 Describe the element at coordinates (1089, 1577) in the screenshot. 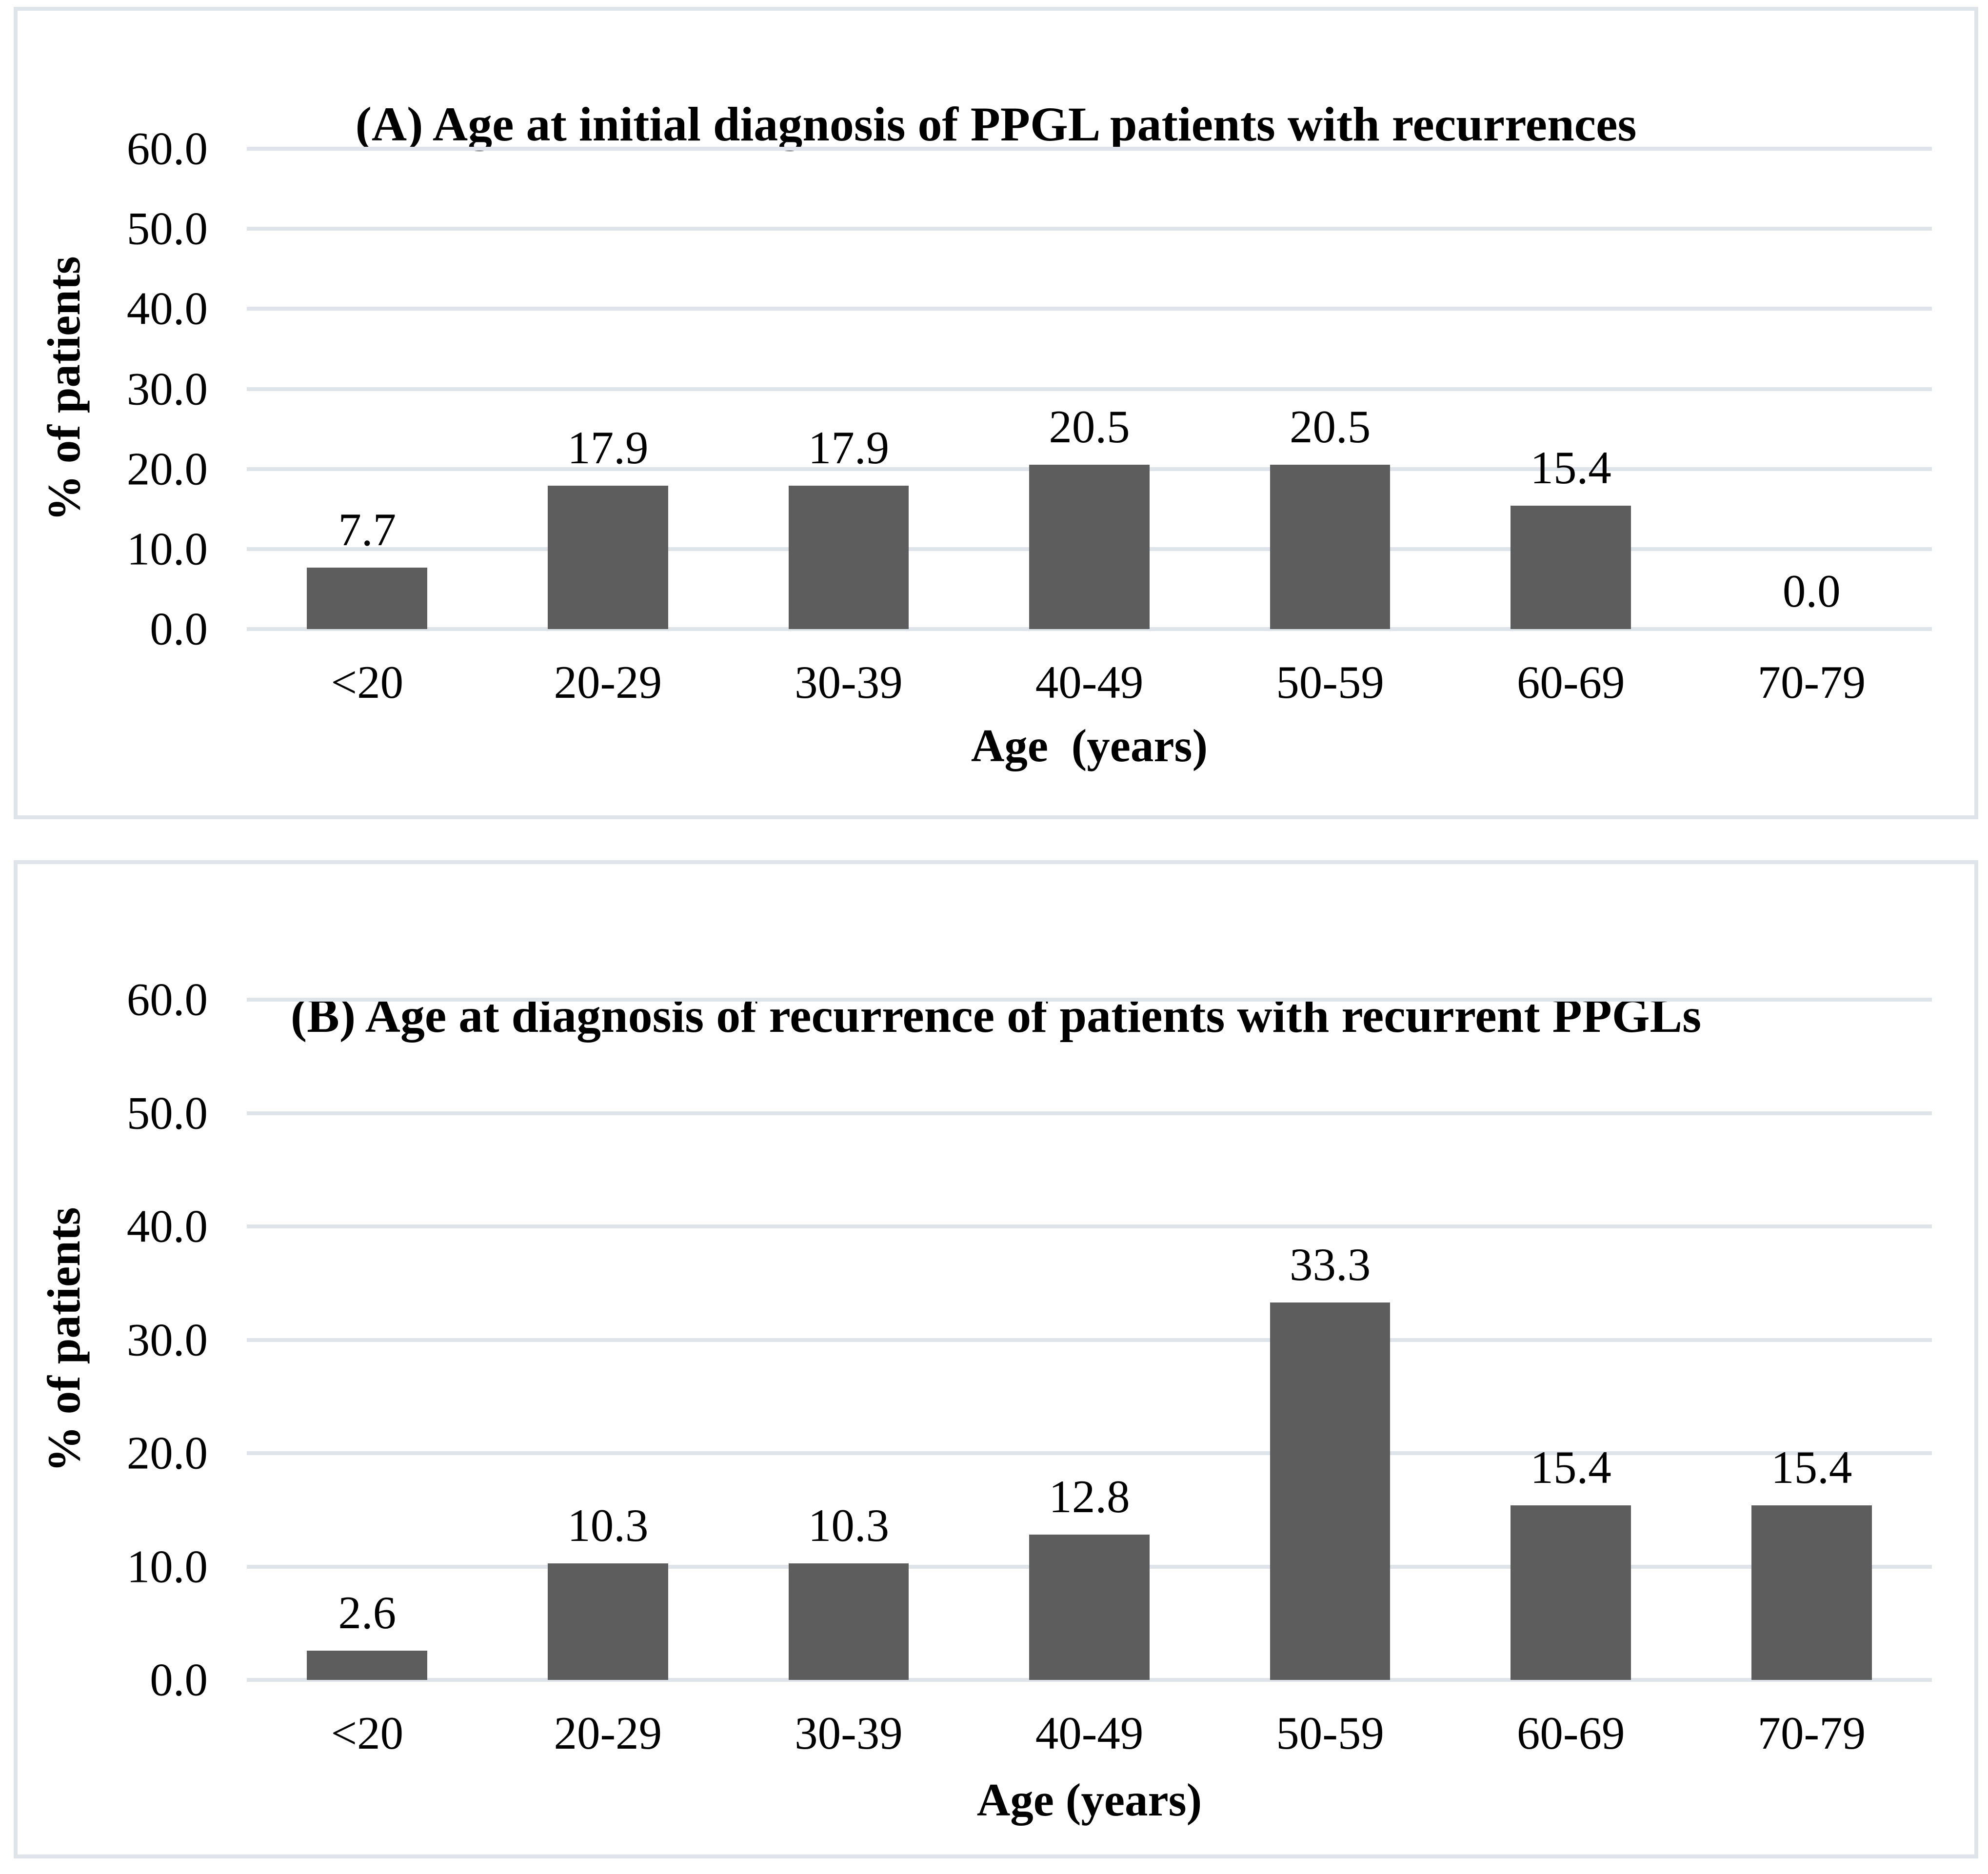

I see `bar: 12.8` at that location.